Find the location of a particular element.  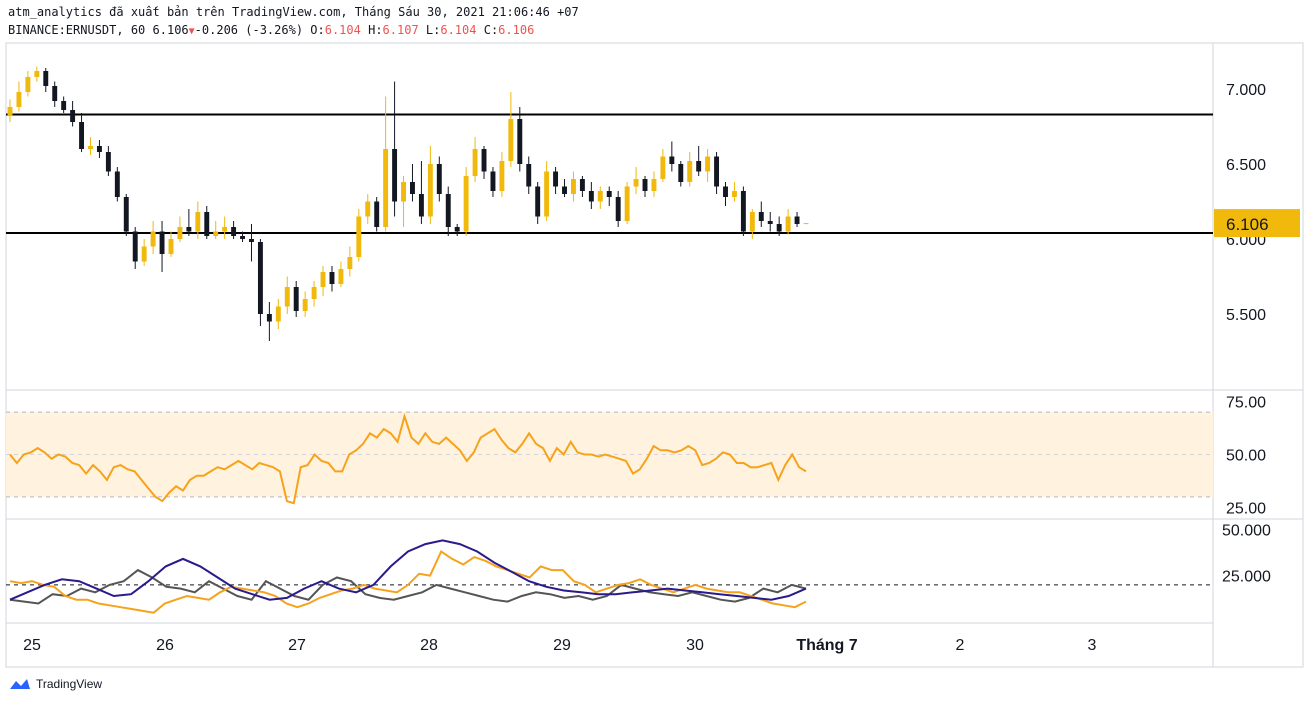

stoch-pane is located at coordinates (609, 576).